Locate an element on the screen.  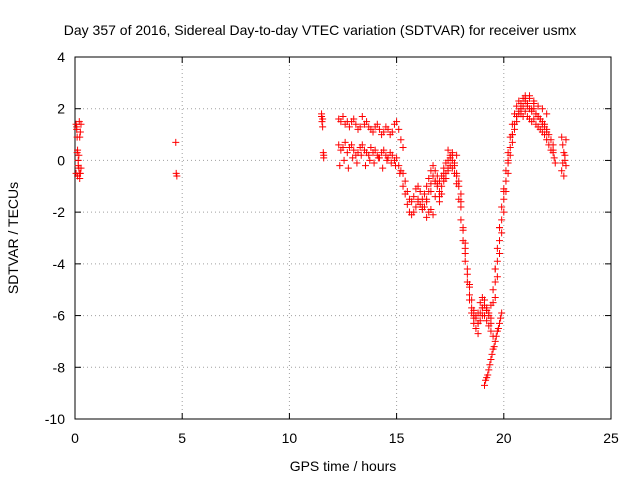
x-tick-label: 5 is located at coordinates (182, 438).